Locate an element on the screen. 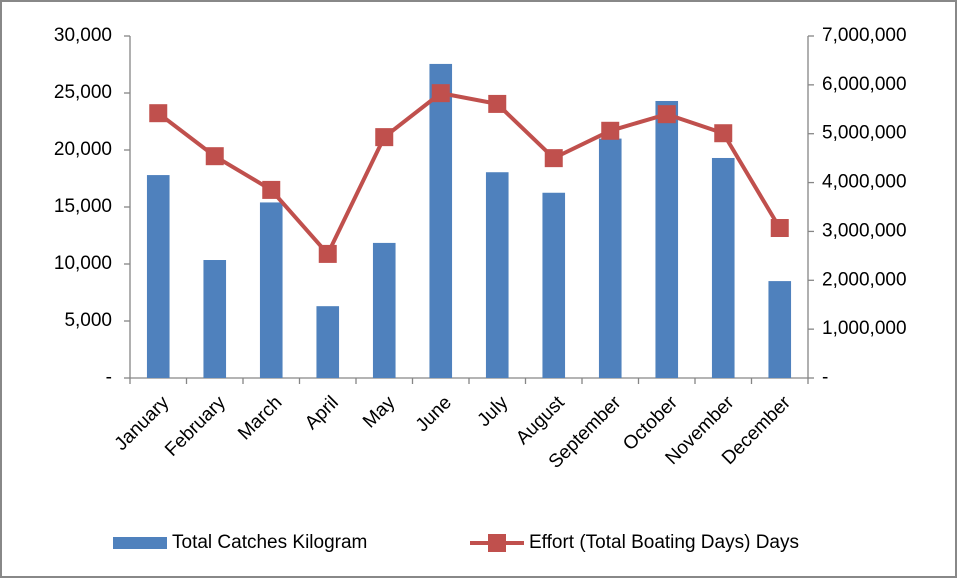 The image size is (958, 580). y2-tick-label: 2,000,000 is located at coordinates (864, 279).